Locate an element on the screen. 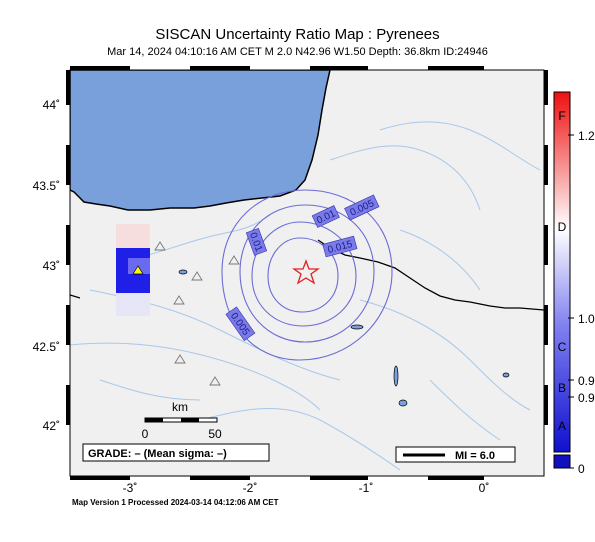 The image size is (595, 542). grade-letter: A is located at coordinates (562, 426).